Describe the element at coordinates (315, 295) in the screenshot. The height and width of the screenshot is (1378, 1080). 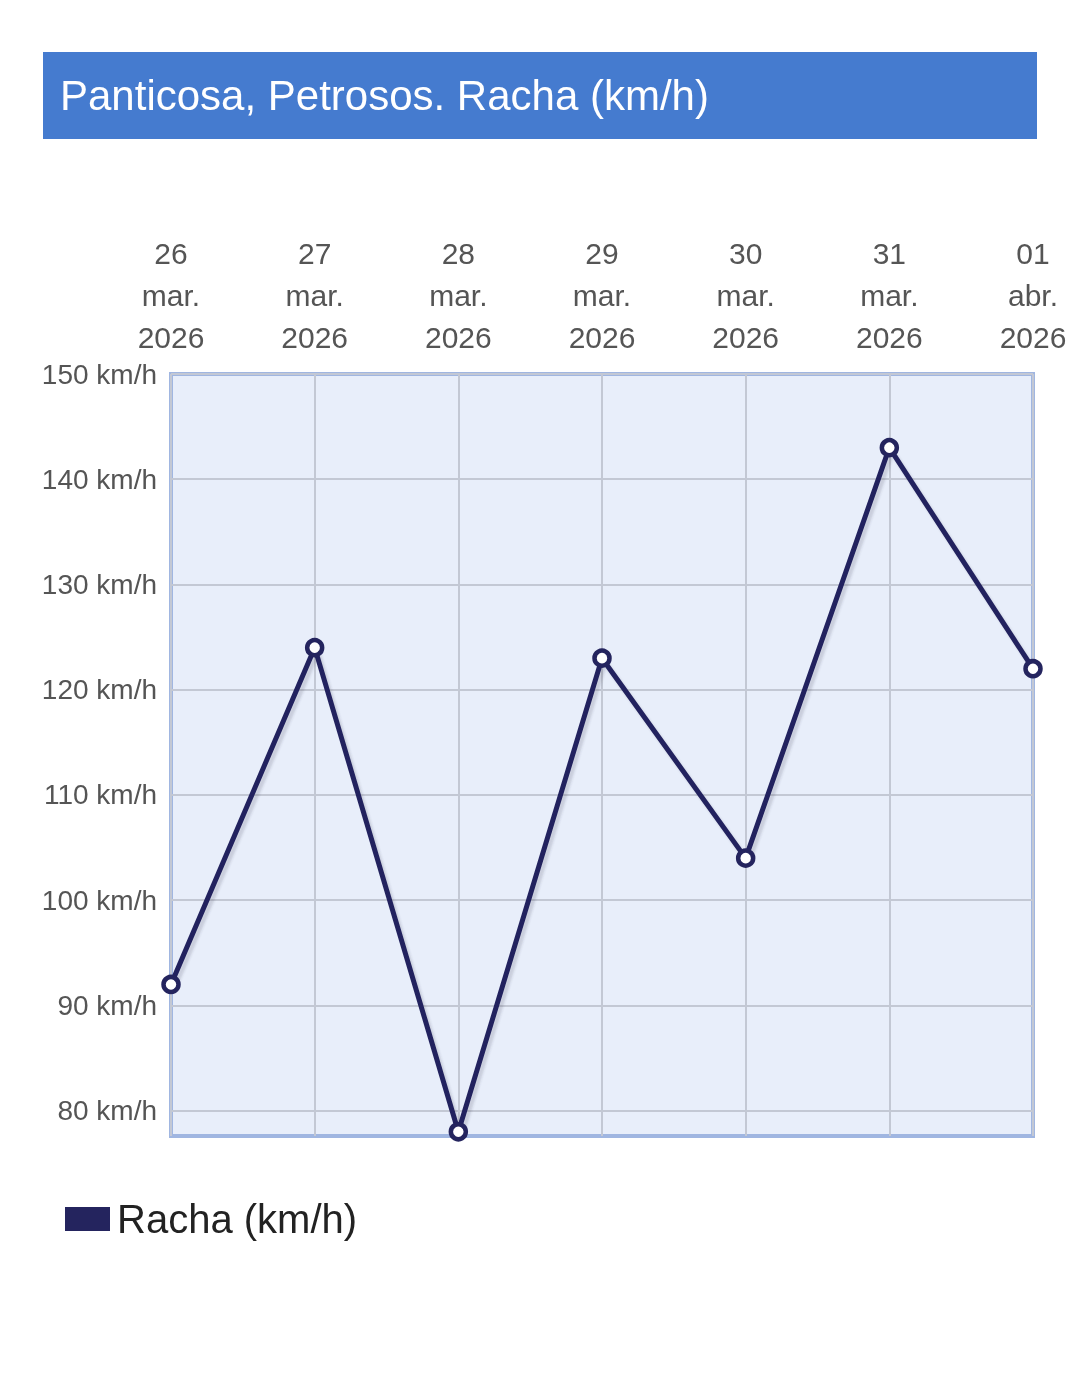
I see `x-tick-label: 27 mar. 2026` at that location.